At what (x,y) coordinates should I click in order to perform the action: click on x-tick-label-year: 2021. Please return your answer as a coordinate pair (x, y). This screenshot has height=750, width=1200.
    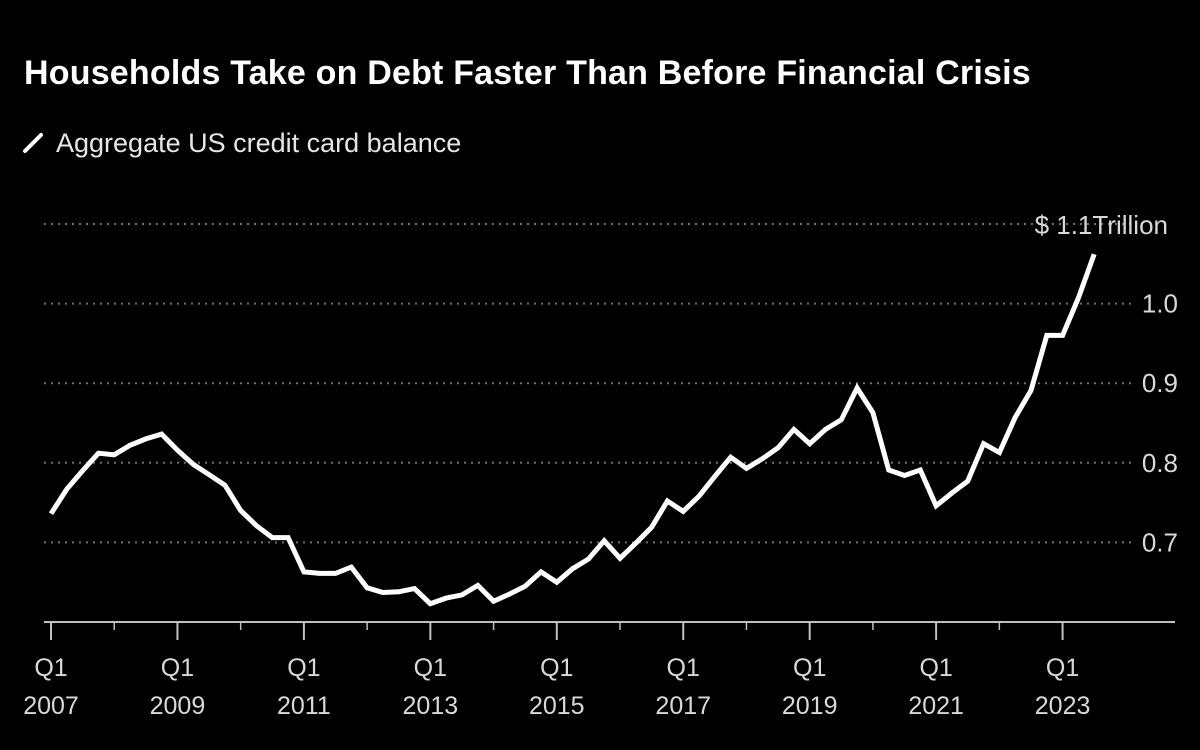
    Looking at the image, I should click on (936, 706).